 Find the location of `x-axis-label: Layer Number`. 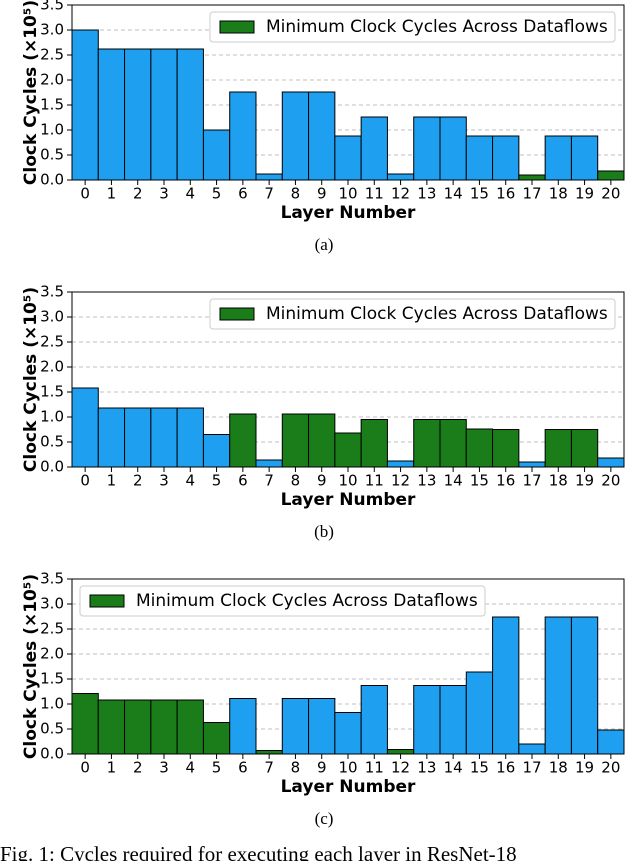

x-axis-label: Layer Number is located at coordinates (348, 787).